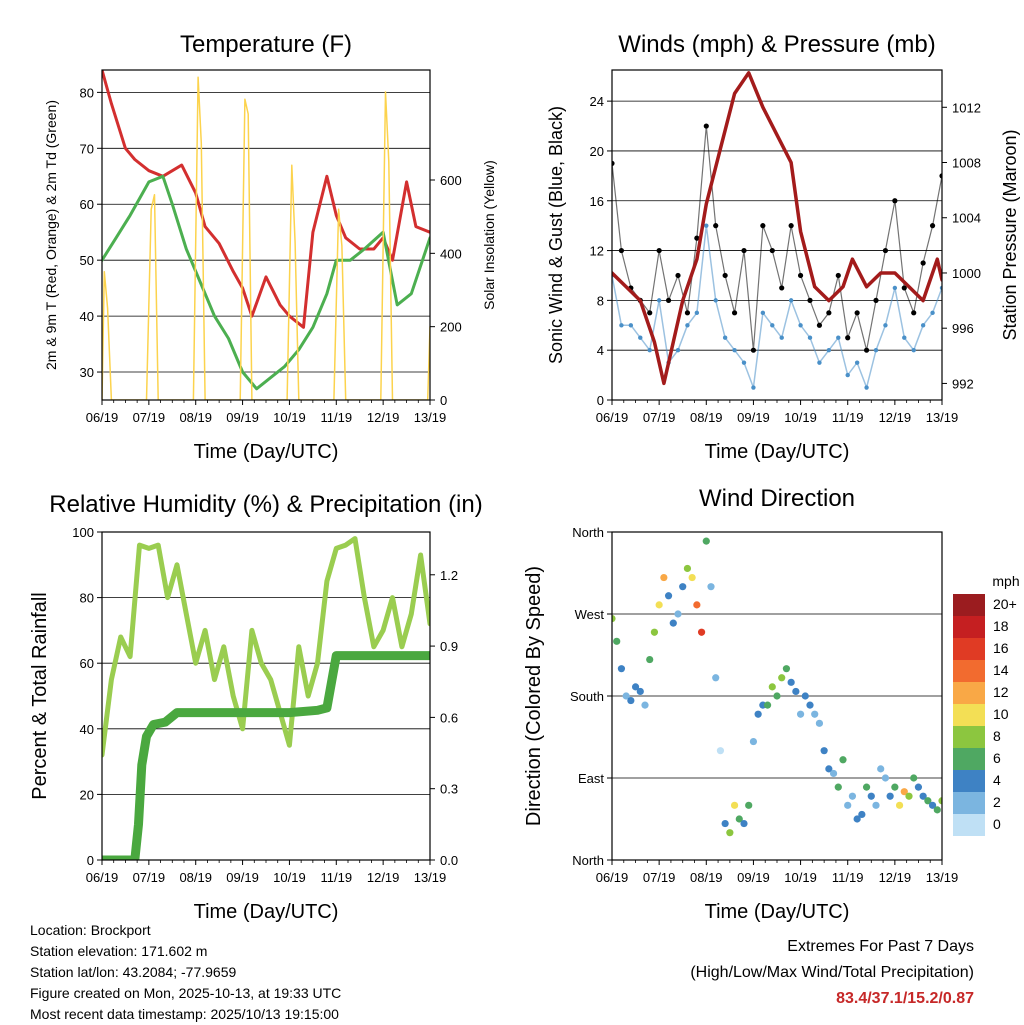 This screenshot has height=1025, width=1024. I want to click on winds-xtick-label: 08/19, so click(706, 417).